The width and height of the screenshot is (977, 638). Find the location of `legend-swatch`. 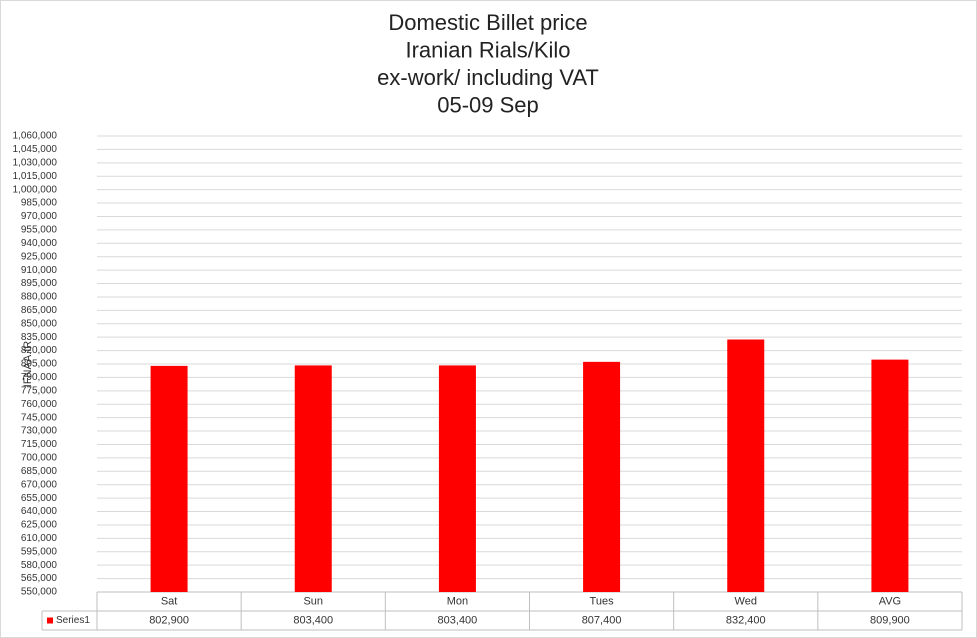

legend-swatch is located at coordinates (50, 620).